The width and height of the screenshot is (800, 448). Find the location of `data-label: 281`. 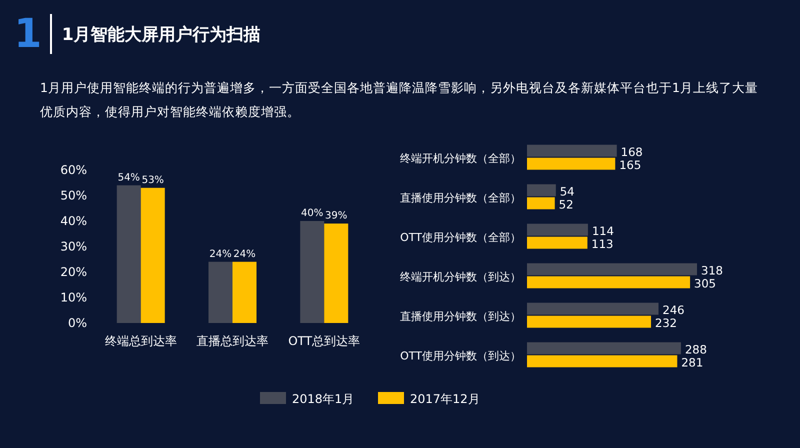

data-label: 281 is located at coordinates (692, 362).